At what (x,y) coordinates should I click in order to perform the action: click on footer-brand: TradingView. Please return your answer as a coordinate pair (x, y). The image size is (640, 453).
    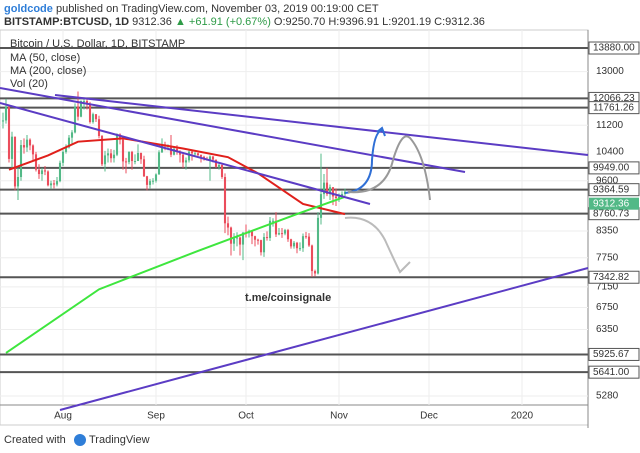
    Looking at the image, I should click on (119, 440).